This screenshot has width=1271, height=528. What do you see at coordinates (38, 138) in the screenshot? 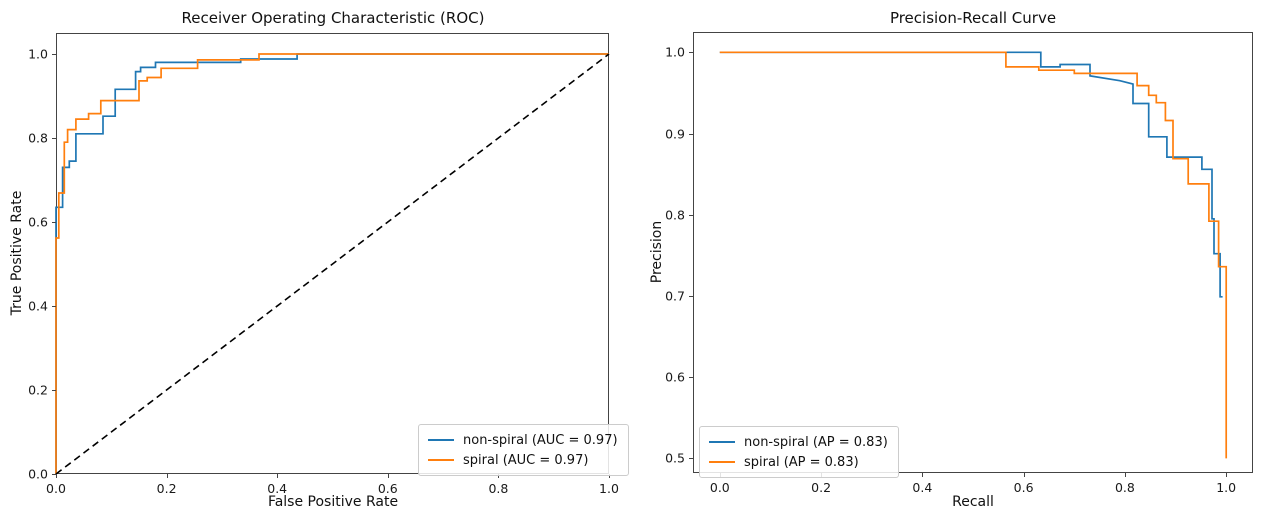
I see `roc-chart-ytick-label: 0.8` at bounding box center [38, 138].